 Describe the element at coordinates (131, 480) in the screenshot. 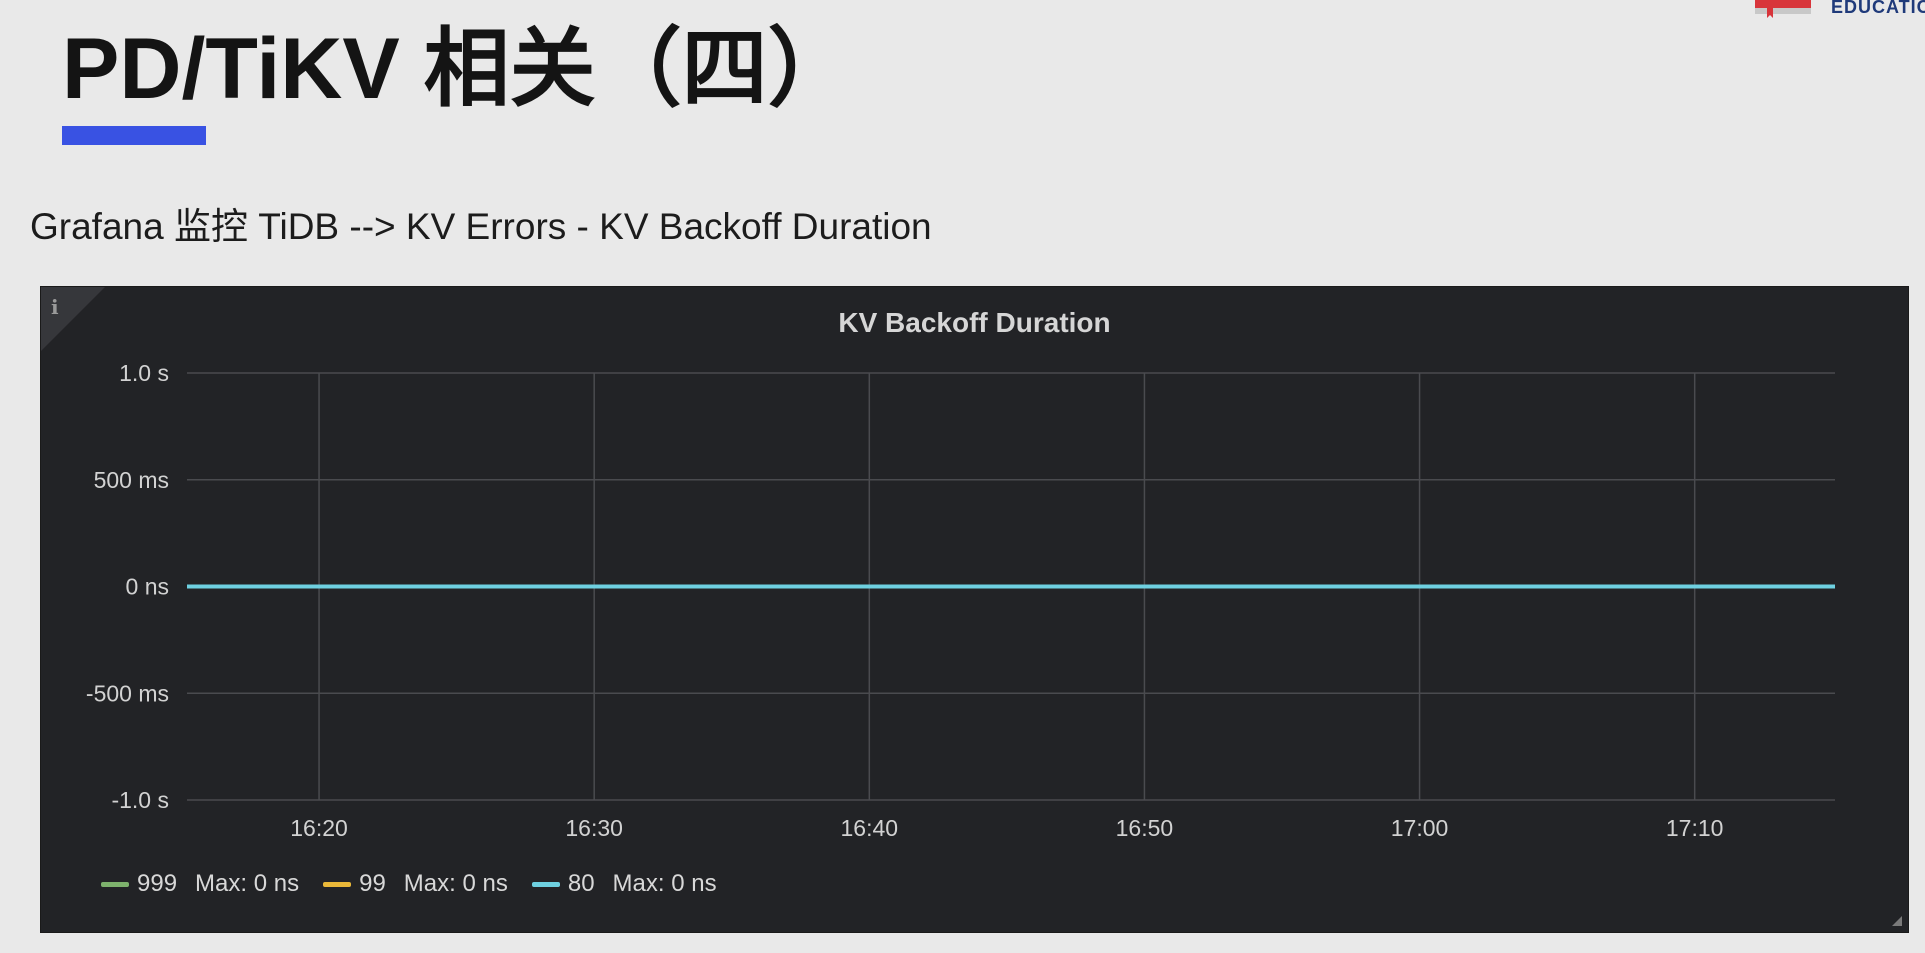

I see `y-tick-label: 500 ms` at that location.